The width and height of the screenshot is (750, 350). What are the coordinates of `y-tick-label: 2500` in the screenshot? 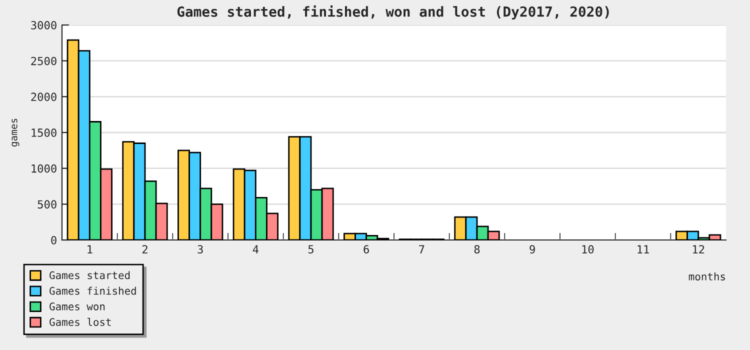 It's located at (43, 61).